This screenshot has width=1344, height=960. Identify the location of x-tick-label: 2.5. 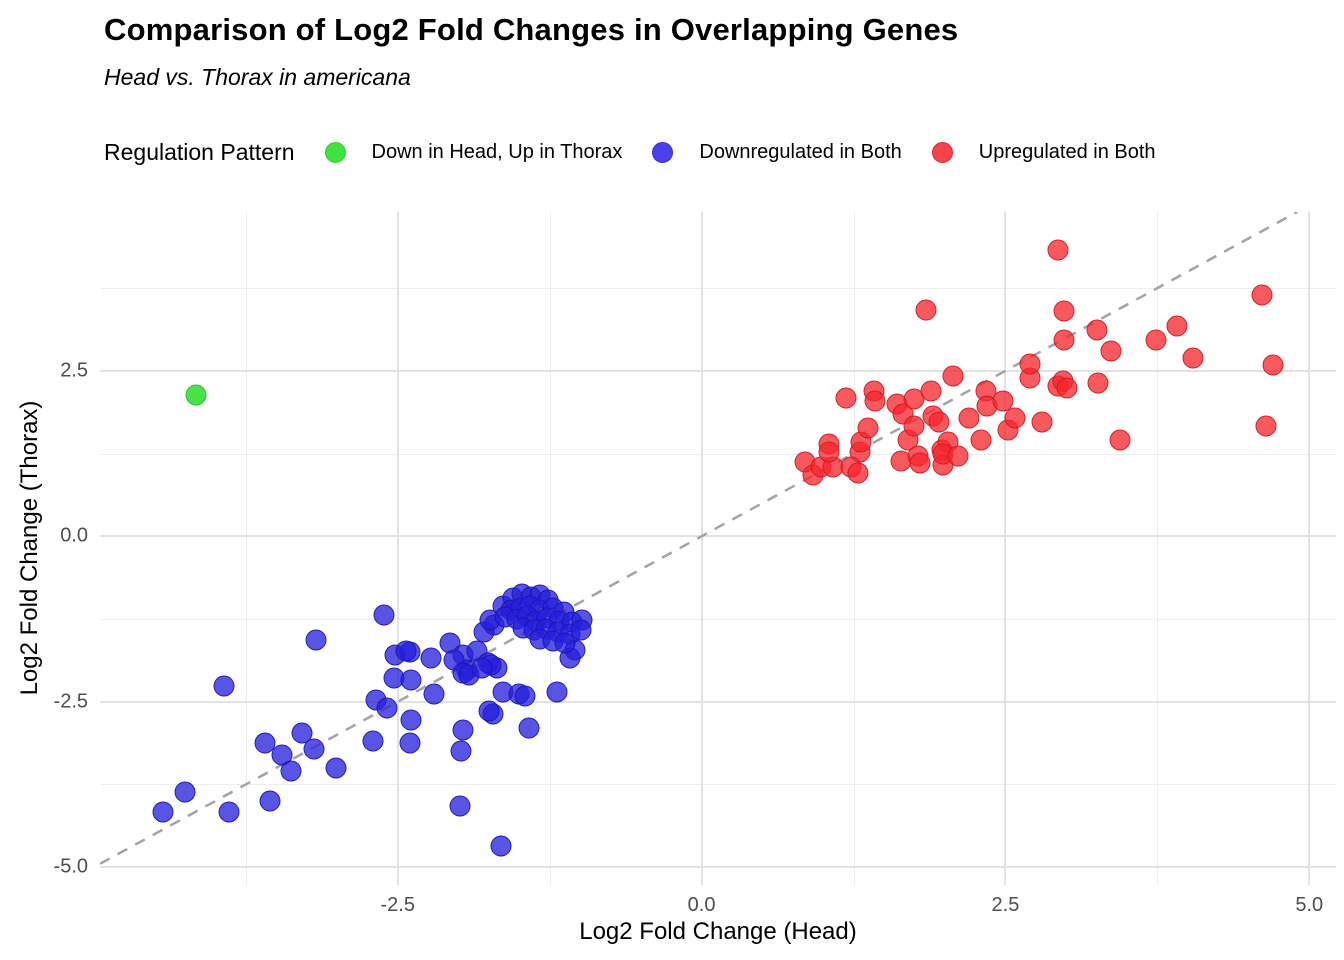
(1005, 905).